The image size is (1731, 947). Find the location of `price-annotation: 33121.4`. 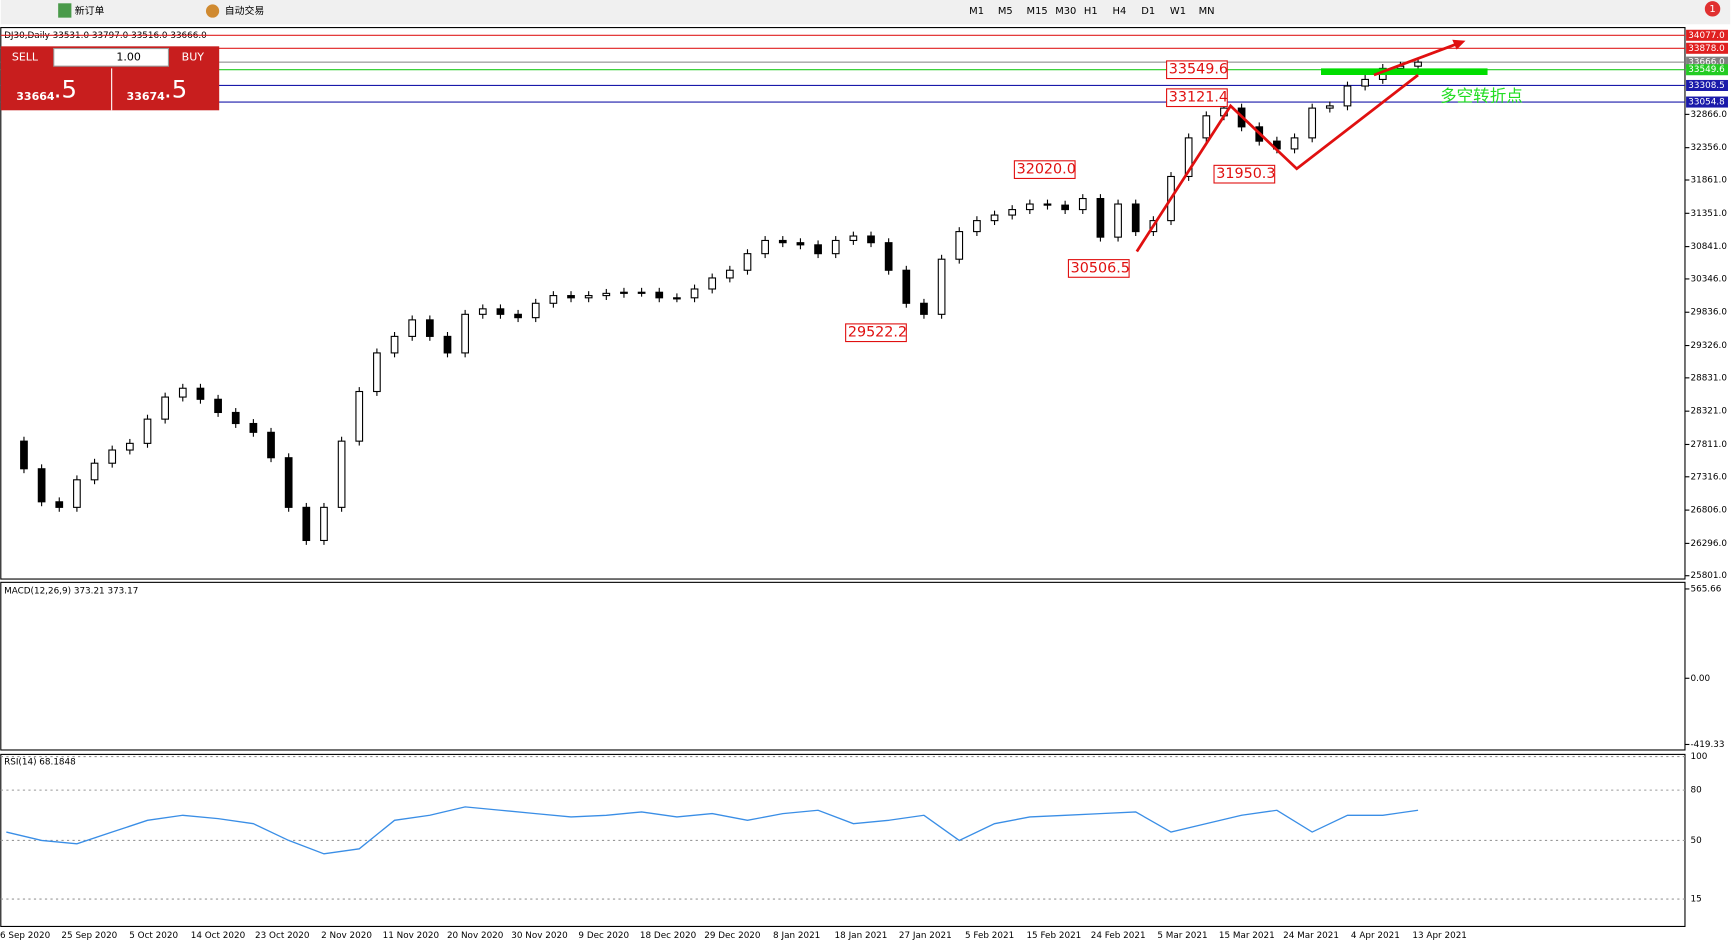

price-annotation: 33121.4 is located at coordinates (1198, 98).